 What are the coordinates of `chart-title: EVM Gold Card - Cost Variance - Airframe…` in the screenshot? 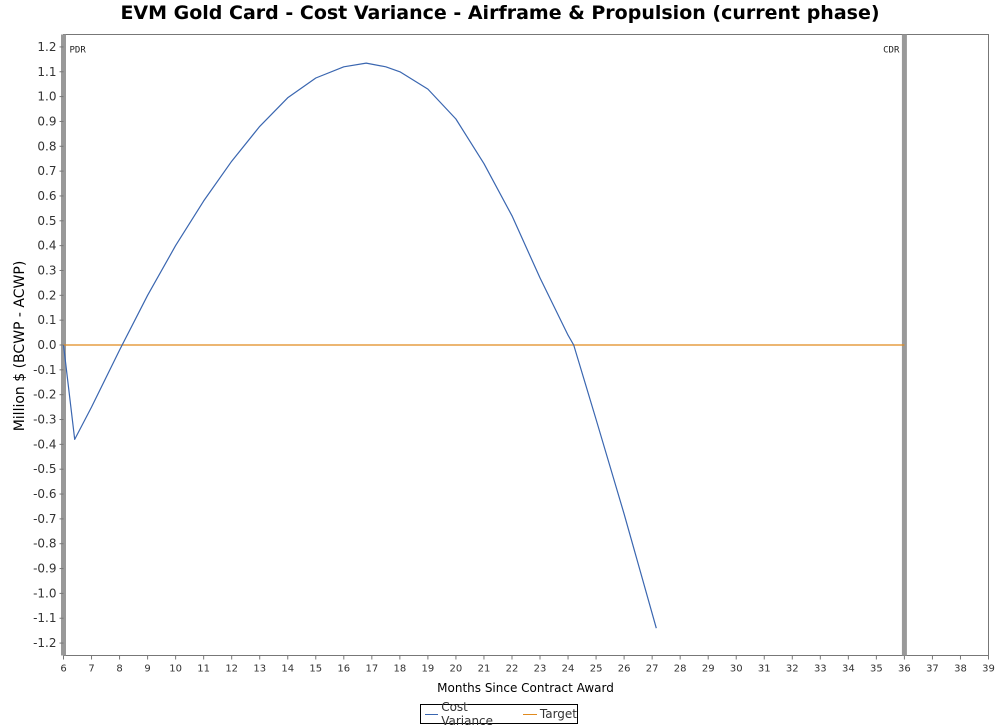 It's located at (500, 13).